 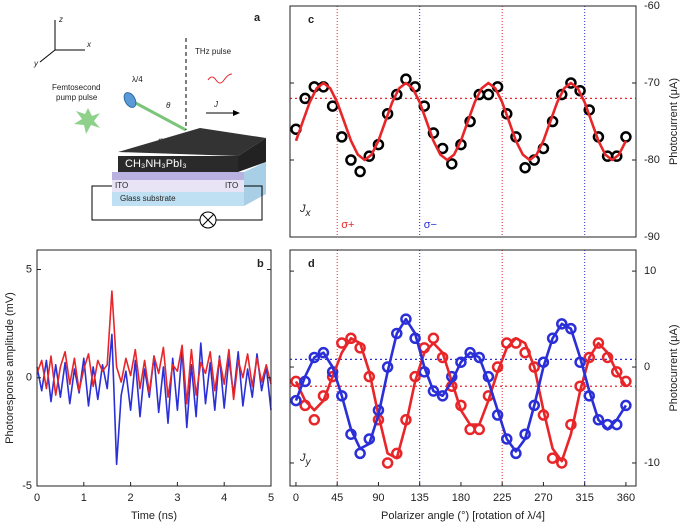 I want to click on x-tick-label: 180, so click(x=461, y=498).